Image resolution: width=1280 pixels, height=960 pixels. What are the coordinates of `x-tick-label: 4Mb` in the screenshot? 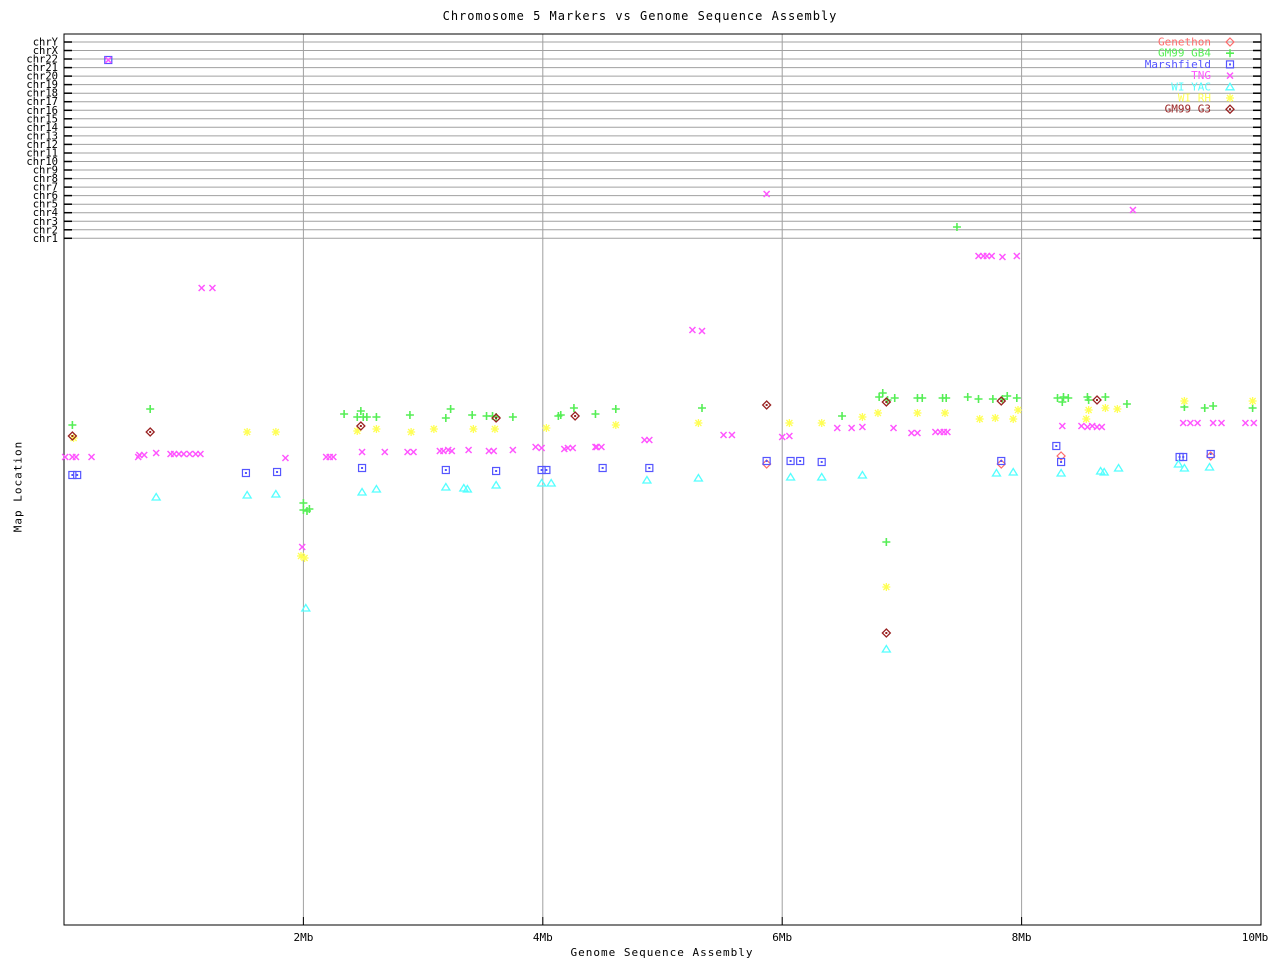 It's located at (543, 937).